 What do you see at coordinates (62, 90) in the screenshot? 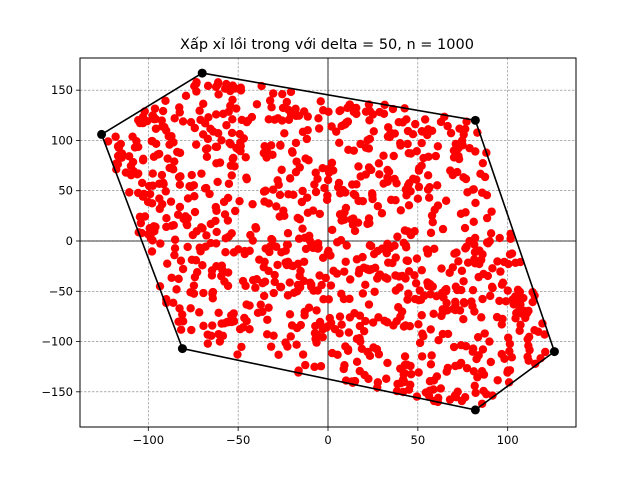
I see `y-tick-label: 150` at bounding box center [62, 90].